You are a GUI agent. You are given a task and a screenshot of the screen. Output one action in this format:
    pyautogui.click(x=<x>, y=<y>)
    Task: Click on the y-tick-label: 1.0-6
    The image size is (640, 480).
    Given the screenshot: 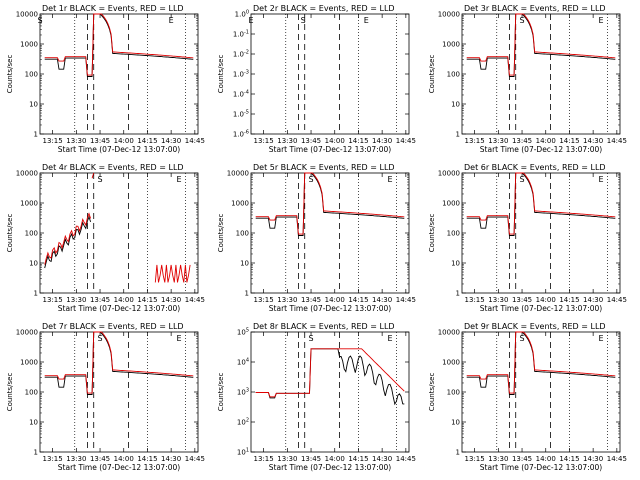 What is the action you would take?
    pyautogui.click(x=241, y=134)
    